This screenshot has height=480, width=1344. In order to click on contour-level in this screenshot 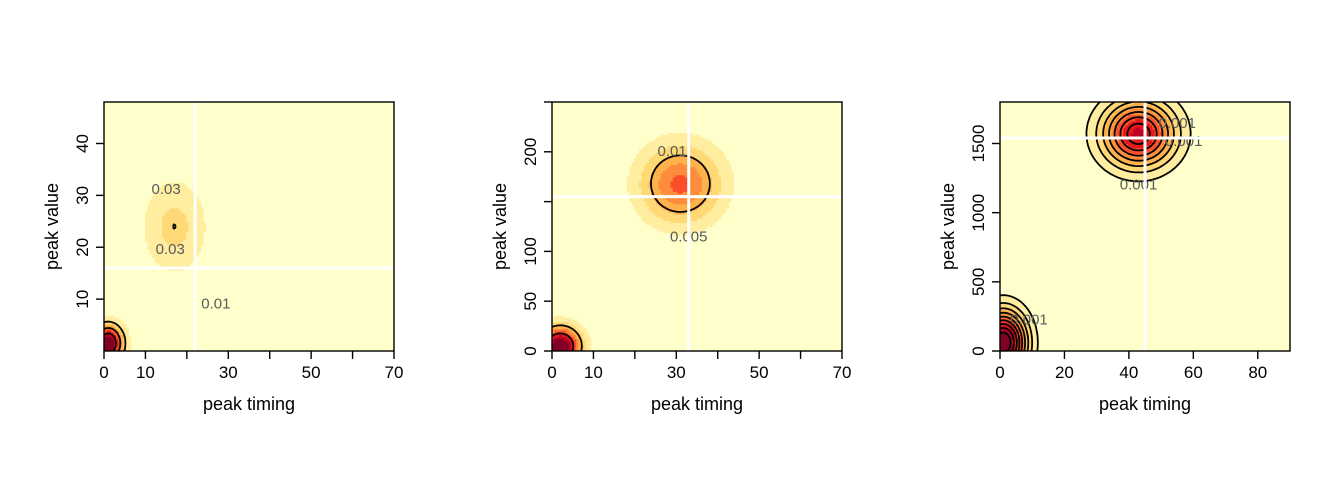, I will do `click(1091, 226)`.